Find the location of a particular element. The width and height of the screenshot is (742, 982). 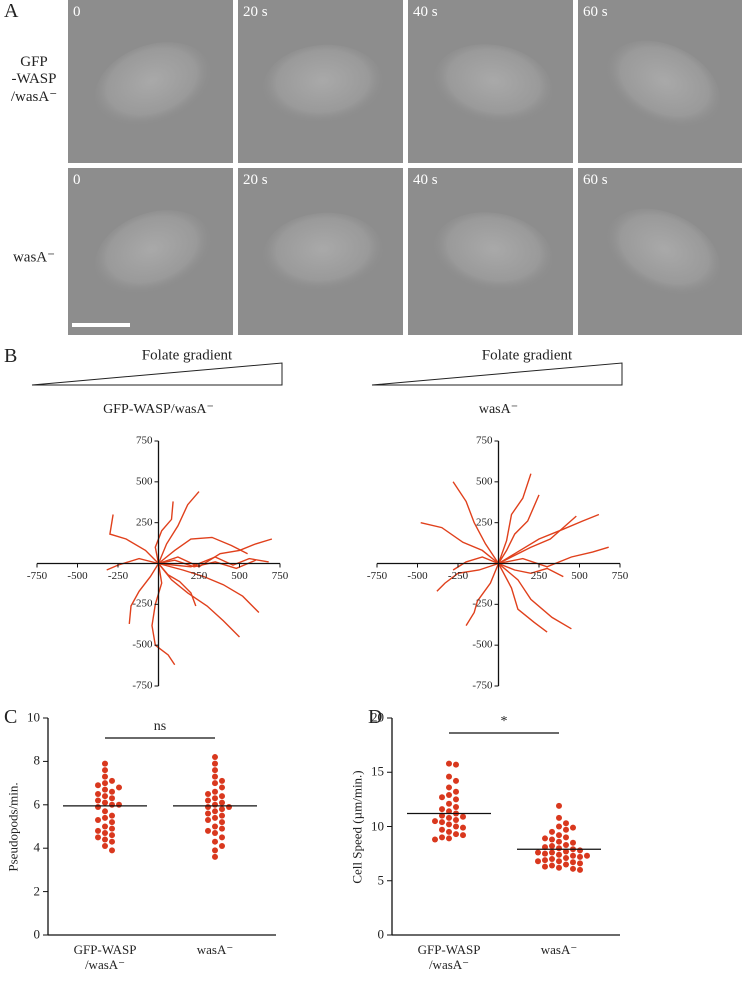

y-tick-label: 0 is located at coordinates (381, 934).